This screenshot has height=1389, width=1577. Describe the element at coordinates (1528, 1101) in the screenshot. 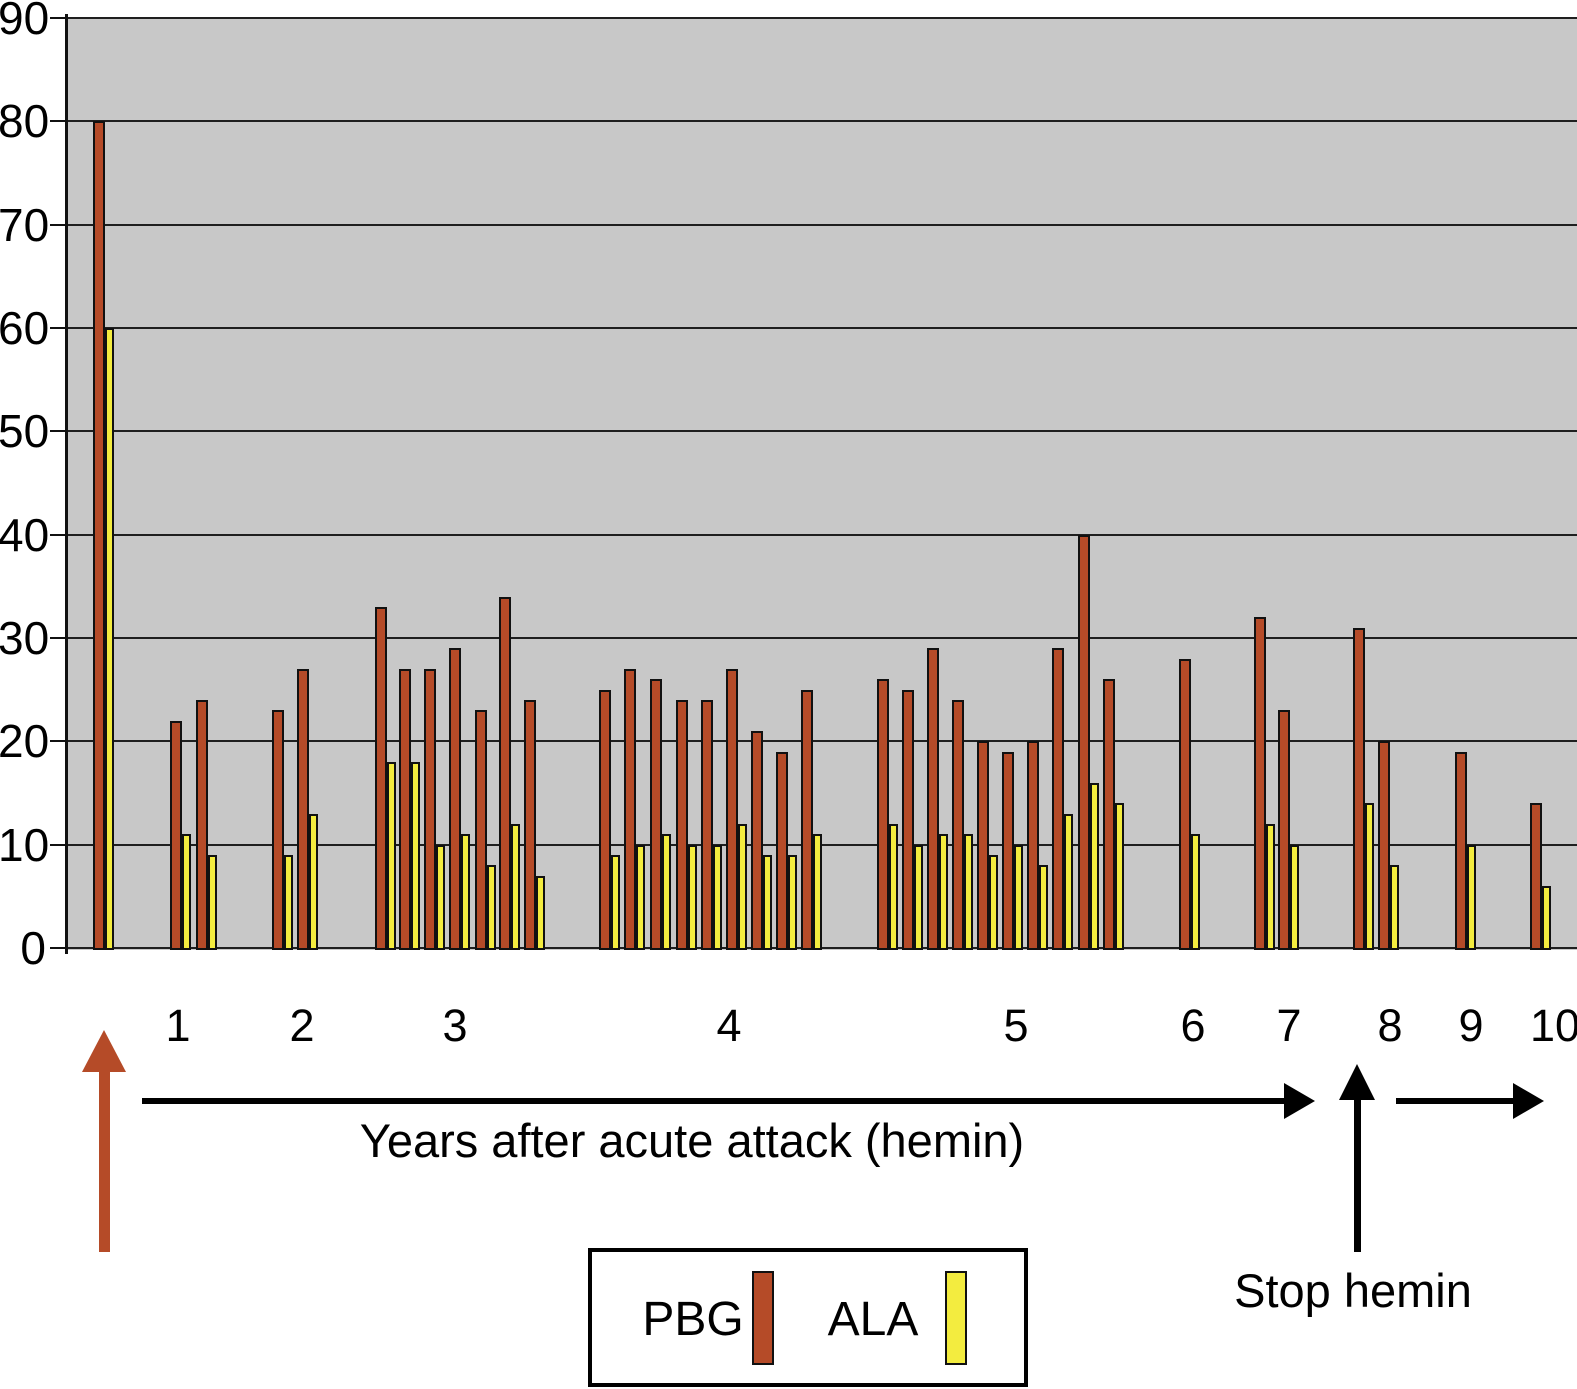

I see `post-hemin-arrow-head-icon` at that location.